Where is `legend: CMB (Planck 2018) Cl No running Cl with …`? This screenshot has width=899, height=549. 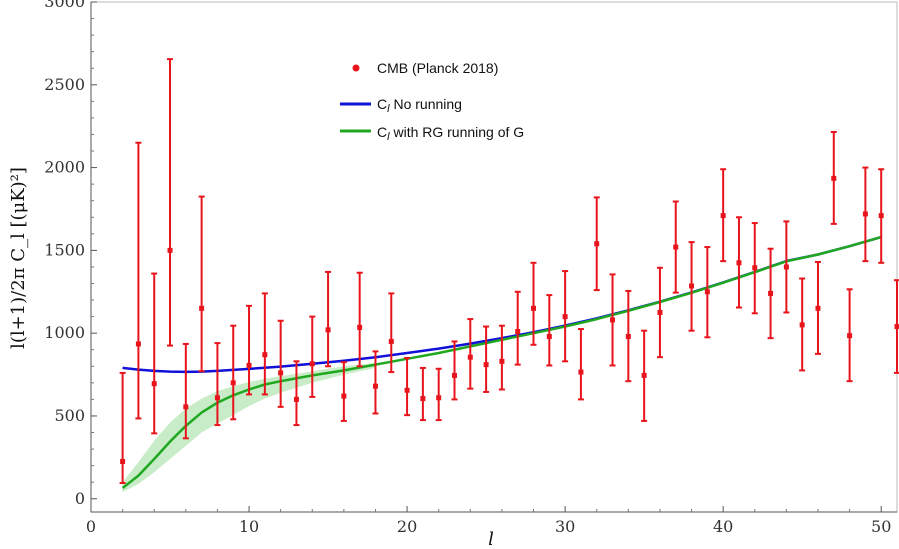 legend: CMB (Planck 2018) Cl No running Cl with … is located at coordinates (432, 101).